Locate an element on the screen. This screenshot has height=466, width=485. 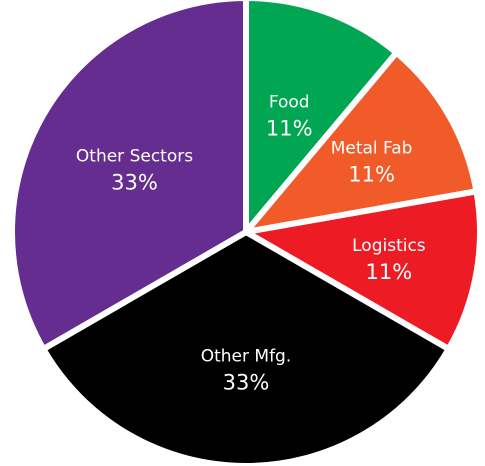
slice-label-other-sectors: Other Sectors is located at coordinates (134, 157).